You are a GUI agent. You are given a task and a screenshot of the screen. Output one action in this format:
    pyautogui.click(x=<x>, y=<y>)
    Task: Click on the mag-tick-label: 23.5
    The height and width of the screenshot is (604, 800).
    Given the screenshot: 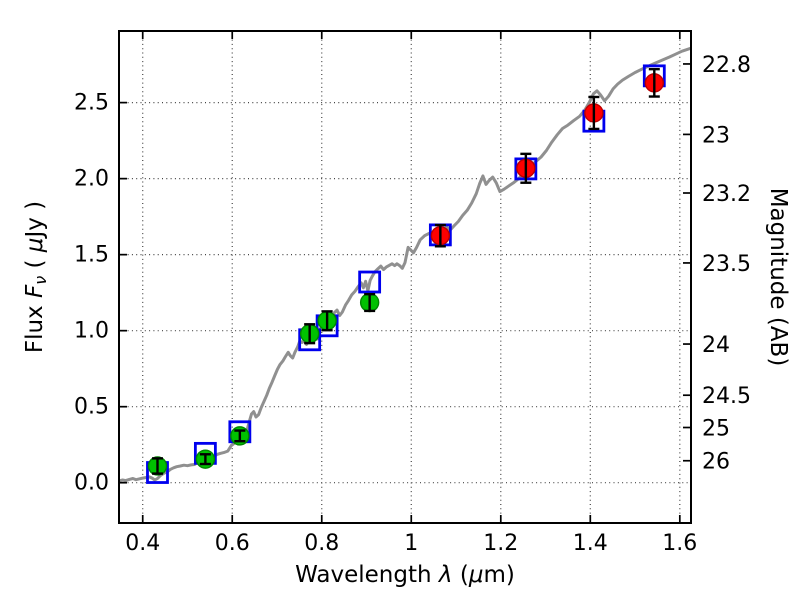 What is the action you would take?
    pyautogui.click(x=726, y=264)
    